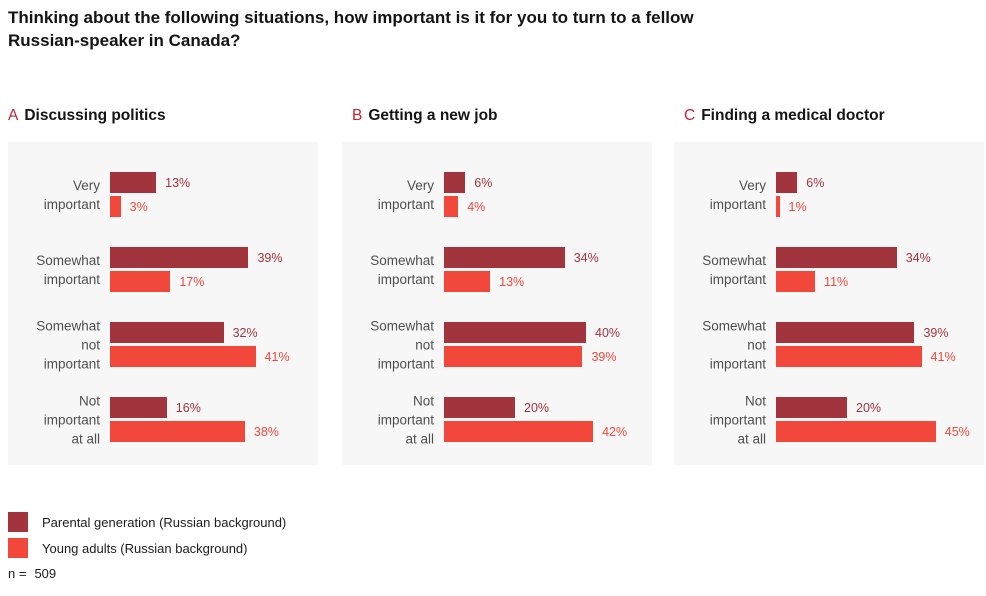  Describe the element at coordinates (468, 206) in the screenshot. I see `bar-row-young: 4%` at that location.